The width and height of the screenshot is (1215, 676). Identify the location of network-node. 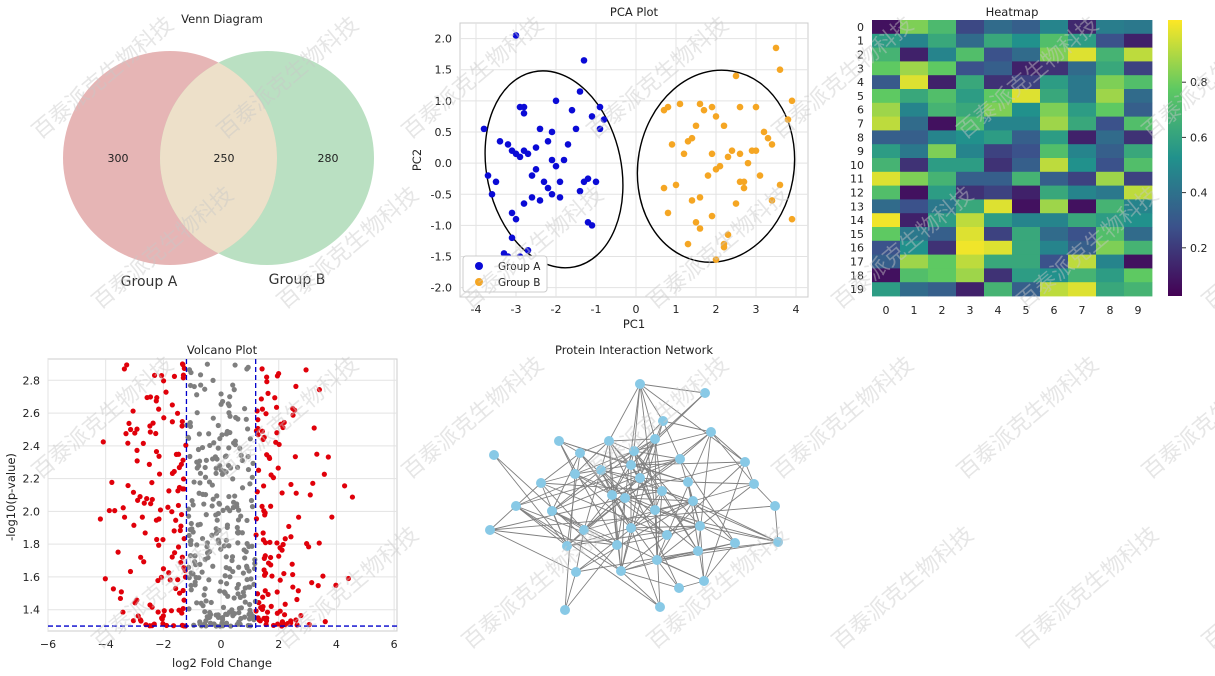
(663, 421).